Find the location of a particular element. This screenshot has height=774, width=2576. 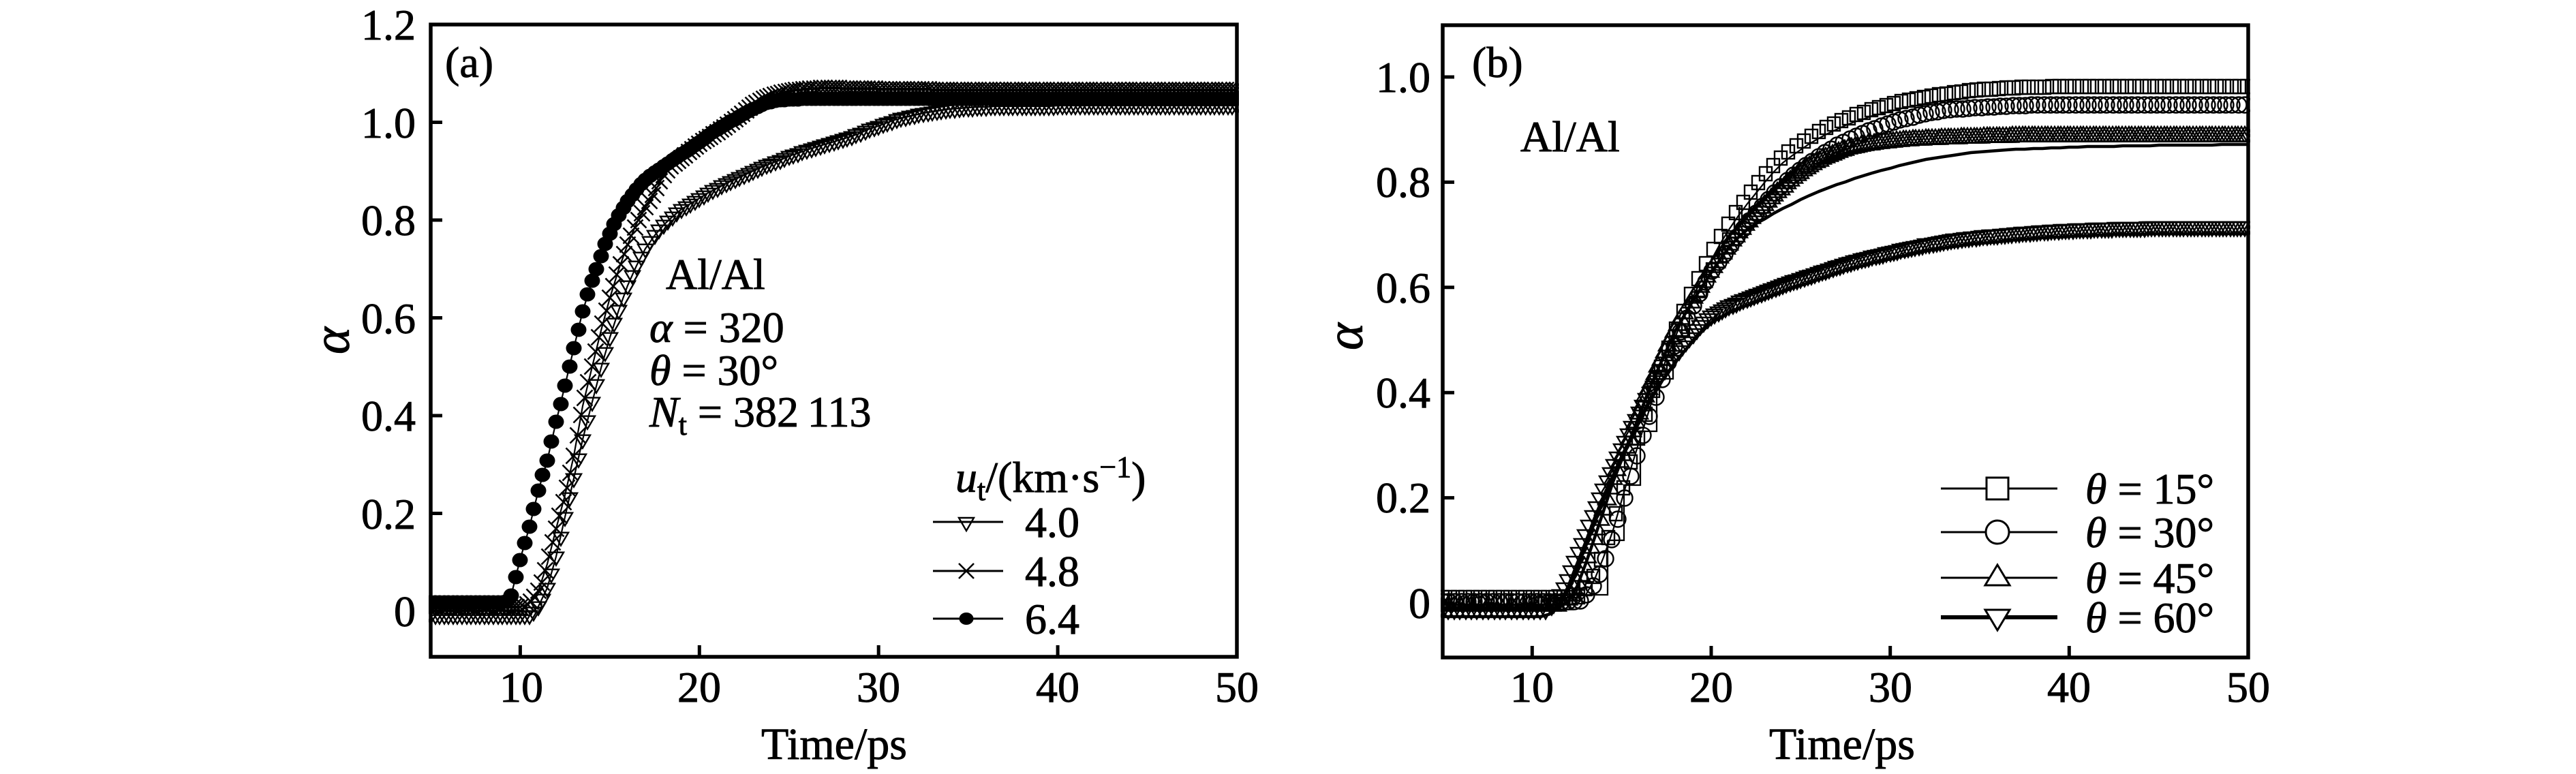

svg-text: ut/(km·s−1) is located at coordinates (1050, 479).